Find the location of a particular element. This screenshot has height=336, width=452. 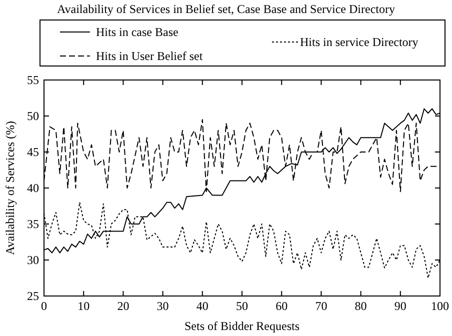

legend-label: Hits in service Directory is located at coordinates (359, 42).